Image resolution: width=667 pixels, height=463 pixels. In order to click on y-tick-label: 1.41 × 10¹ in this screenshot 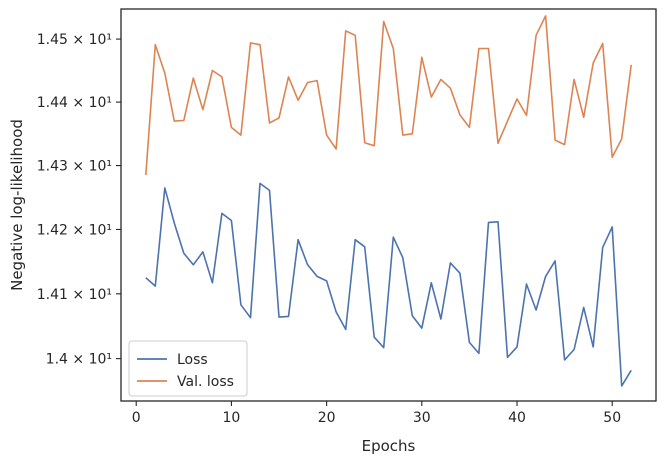, I will do `click(74, 295)`.